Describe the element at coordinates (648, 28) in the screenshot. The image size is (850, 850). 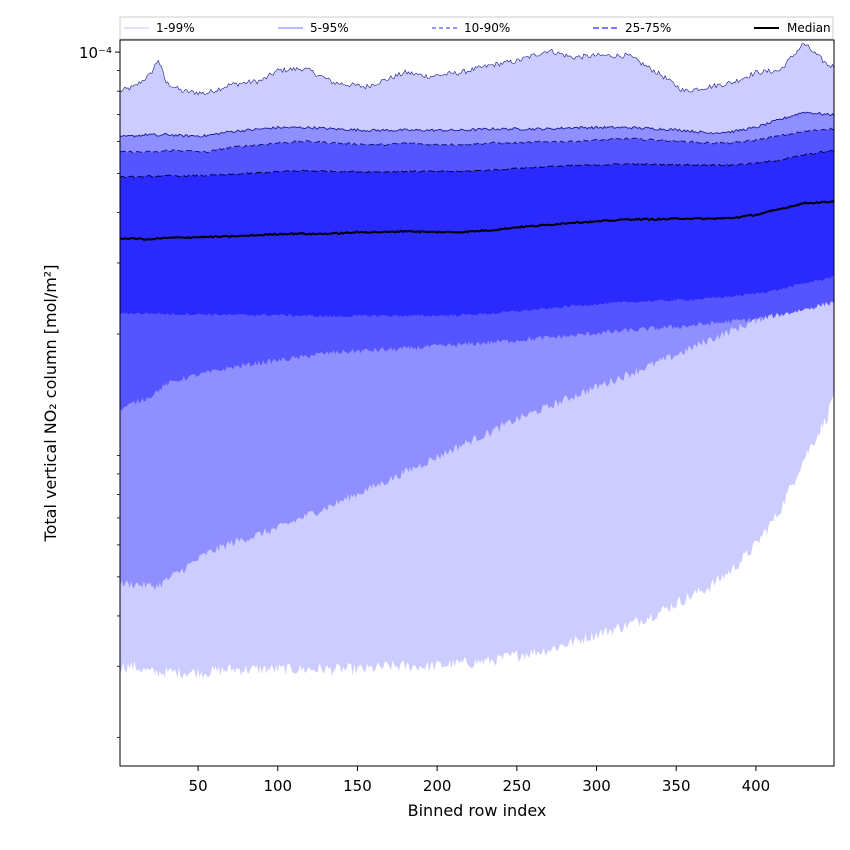
I see `legend-label-25-75-: 25-75%` at that location.